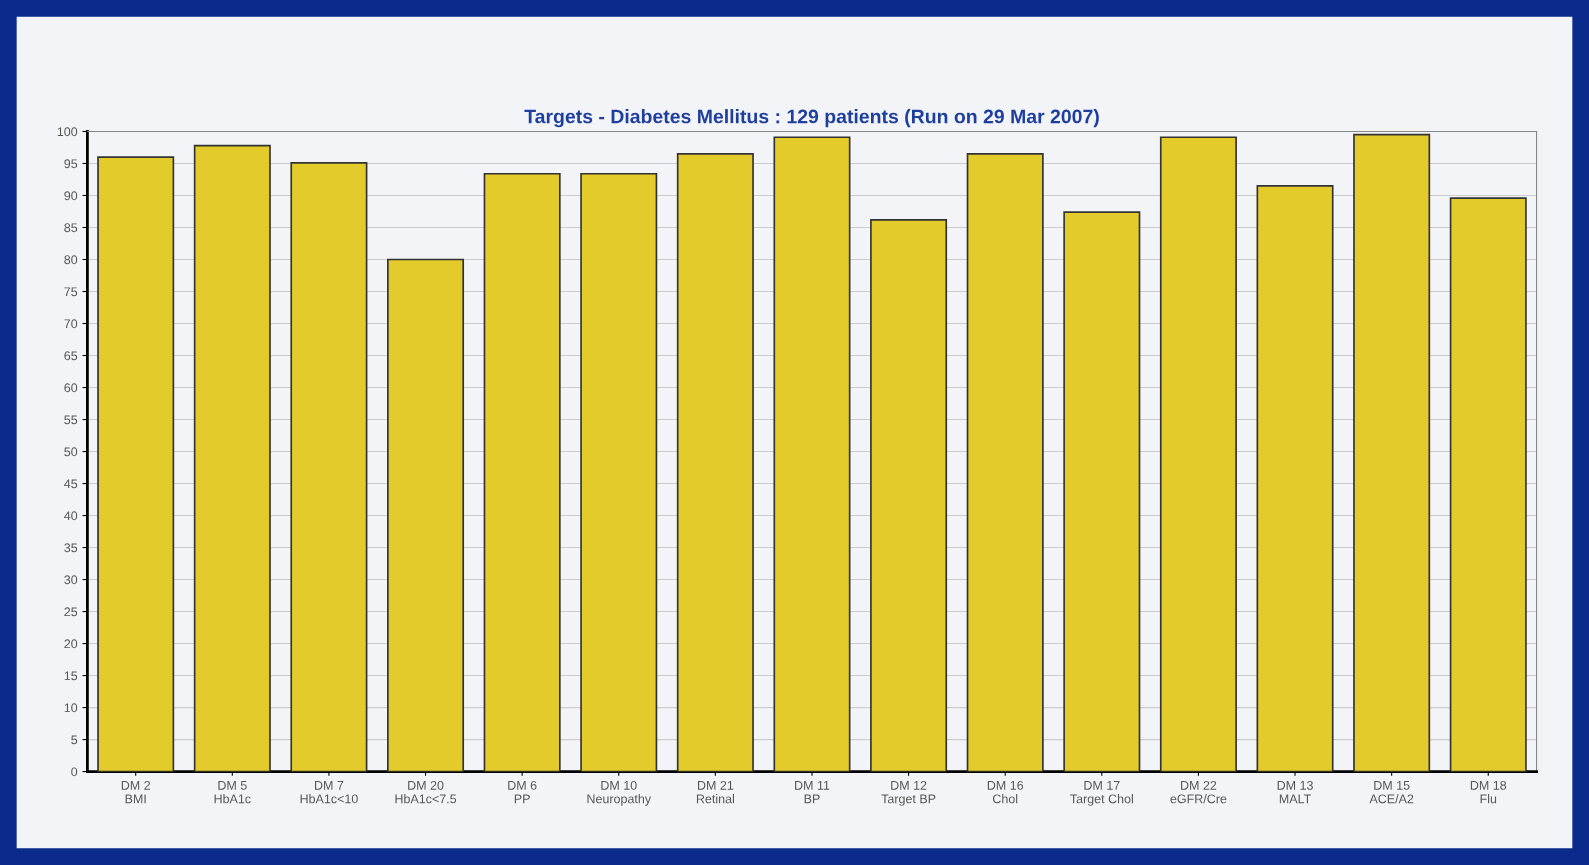  I want to click on y-tick-label: 10, so click(71, 708).